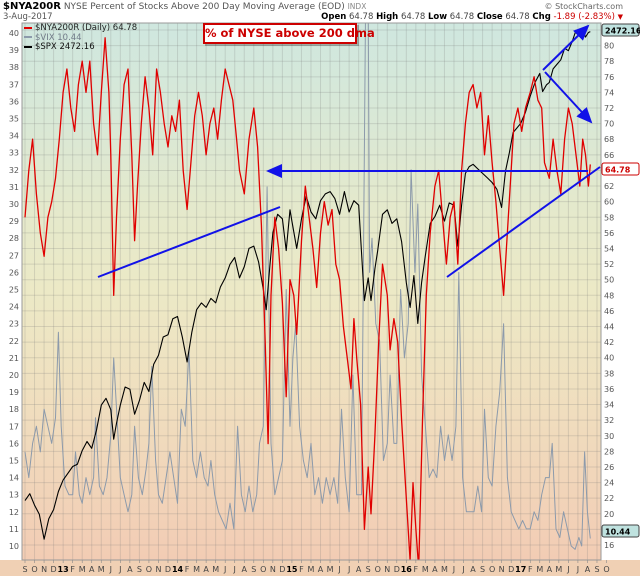 The image size is (640, 576). Describe the element at coordinates (14, 67) in the screenshot. I see `left-axis-tick-label: 38` at that location.